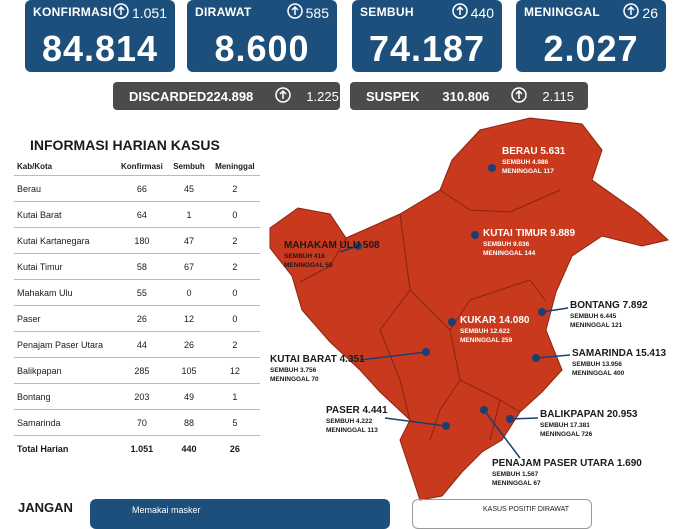 The width and height of the screenshot is (700, 529). What do you see at coordinates (315, 379) in the screenshot?
I see `sub-value: 70` at bounding box center [315, 379].